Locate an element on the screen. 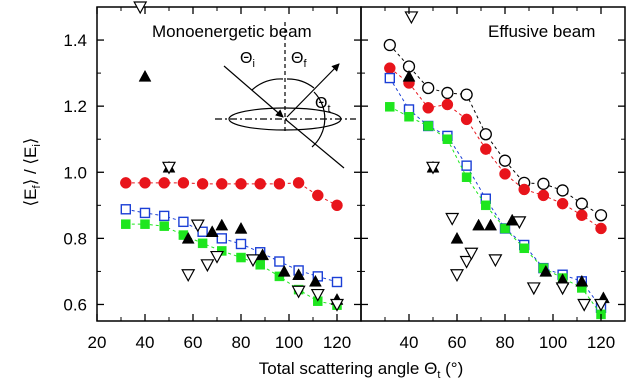 Image resolution: width=630 pixels, height=386 pixels. left-series-square-filled is located at coordinates (231, 264).